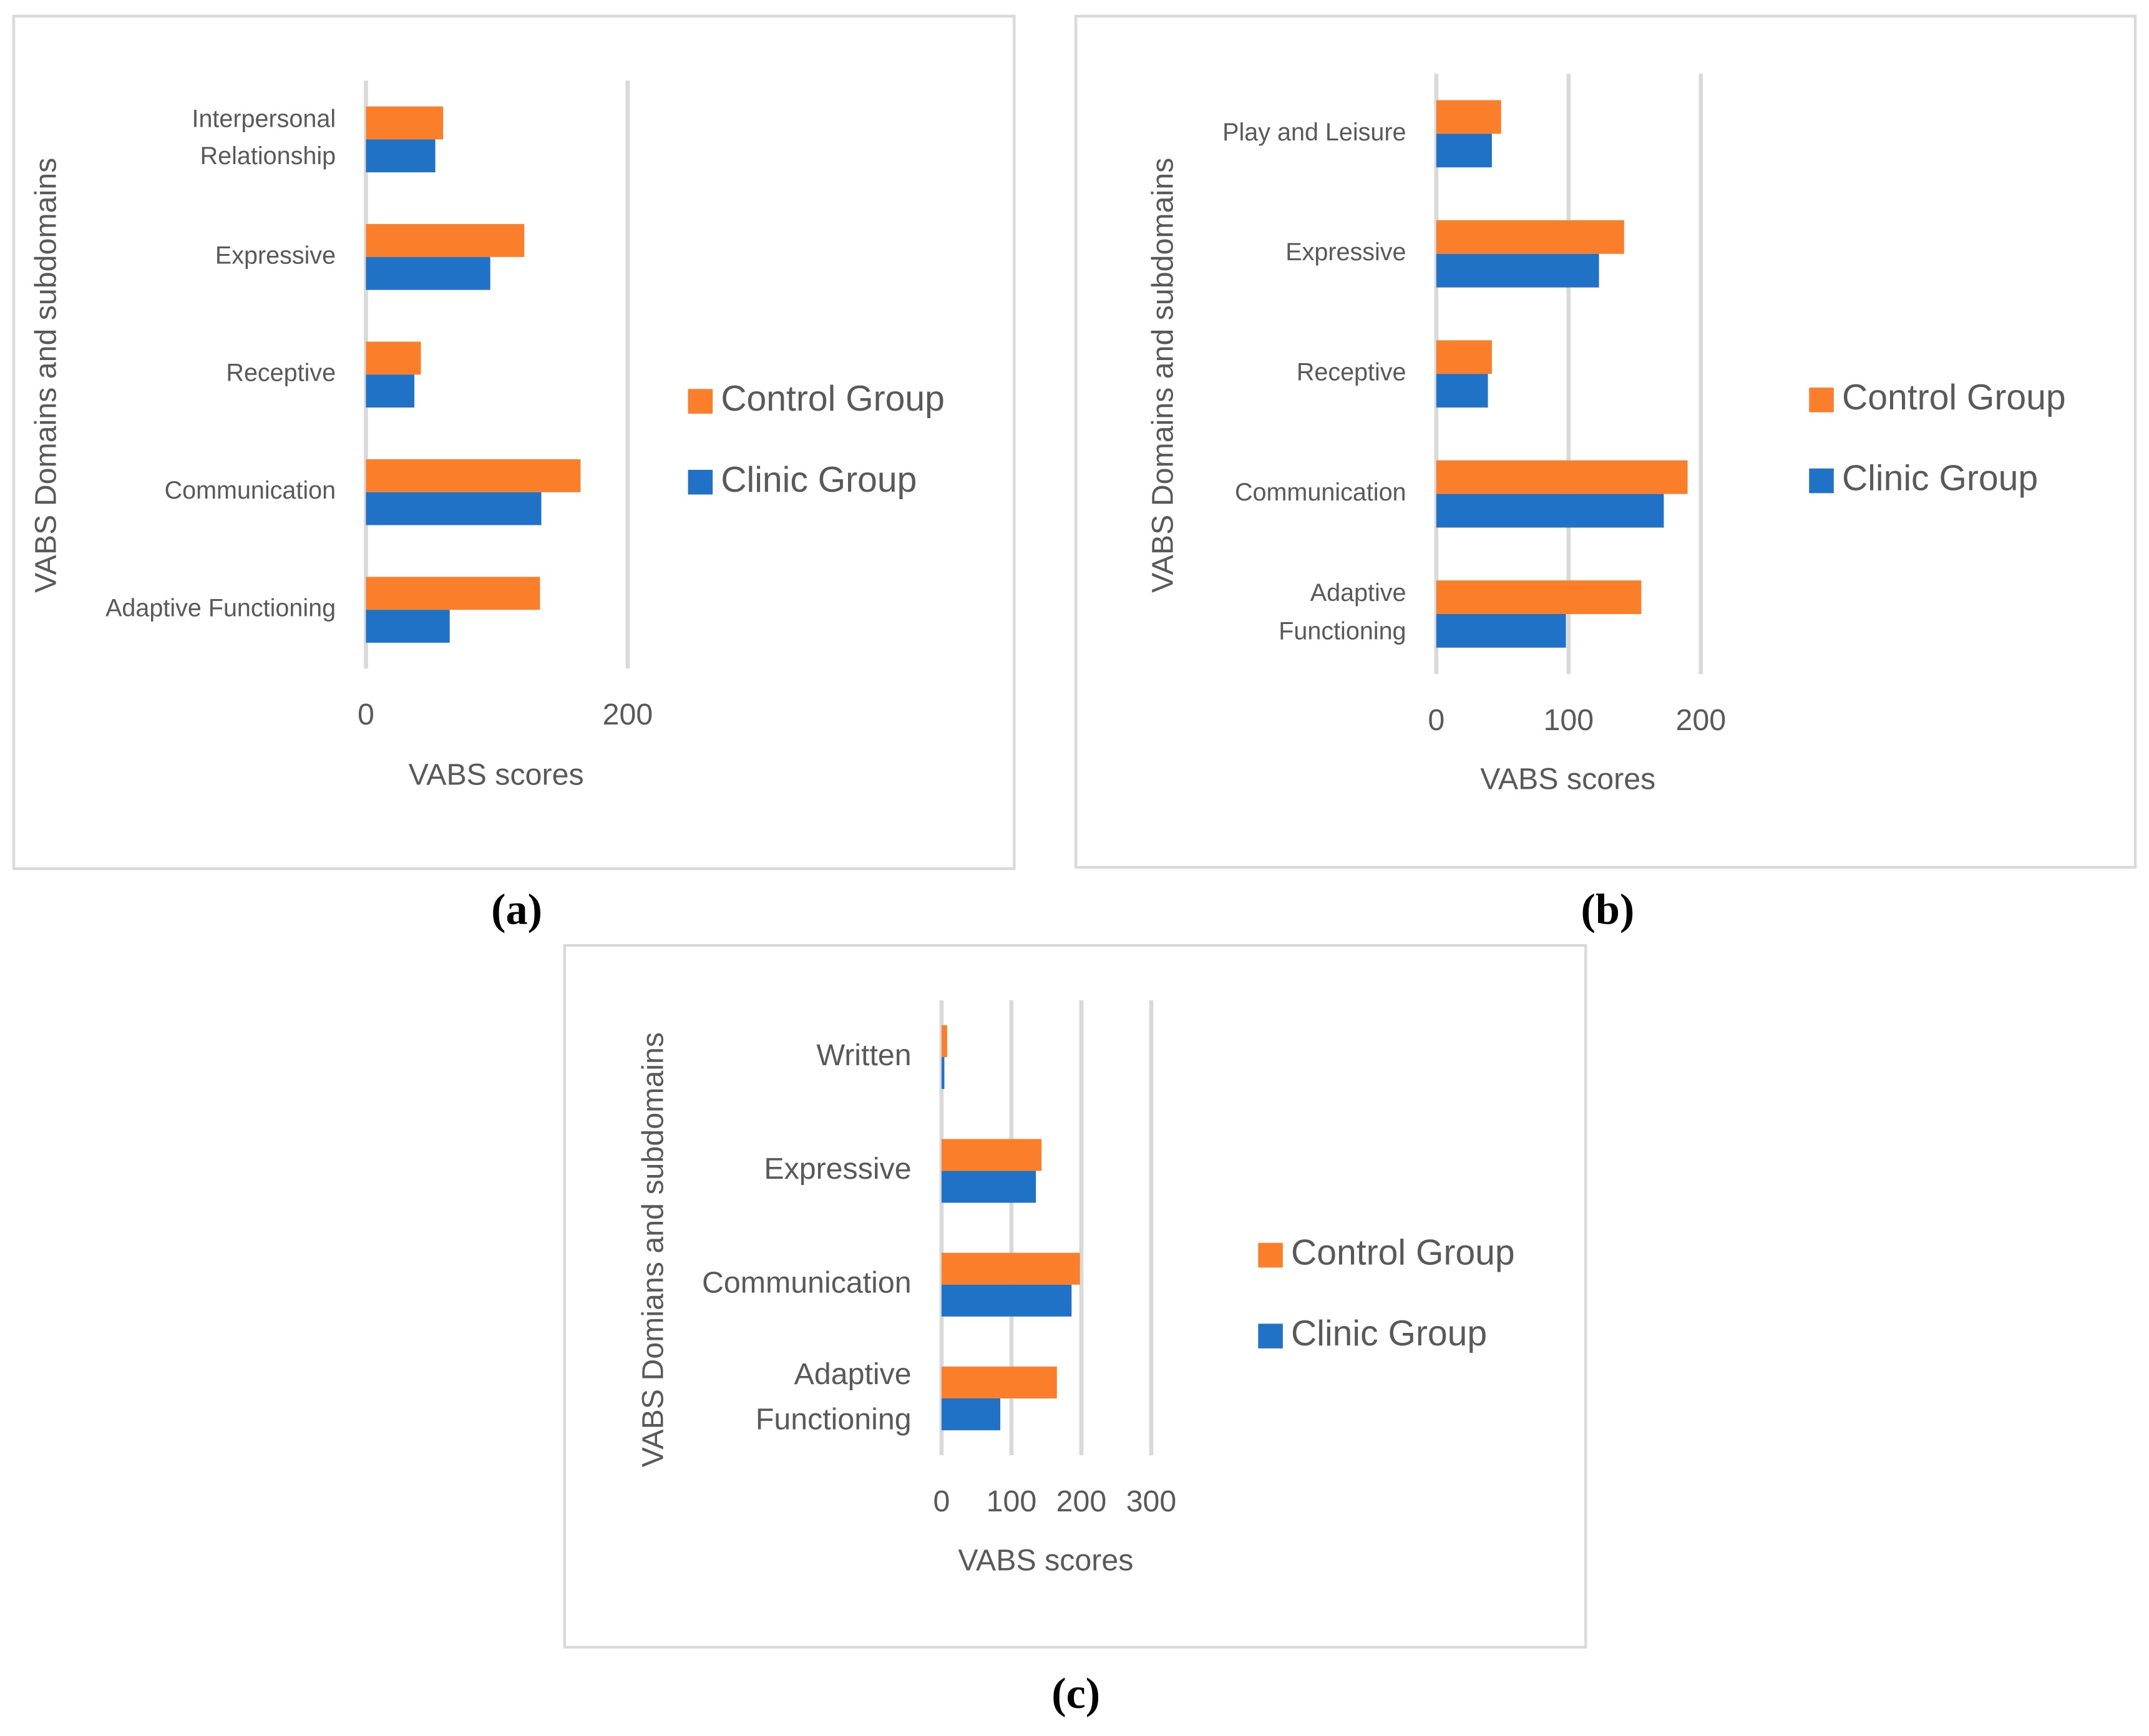 The height and width of the screenshot is (1736, 2149). I want to click on panel-label: (c), so click(1075, 1693).